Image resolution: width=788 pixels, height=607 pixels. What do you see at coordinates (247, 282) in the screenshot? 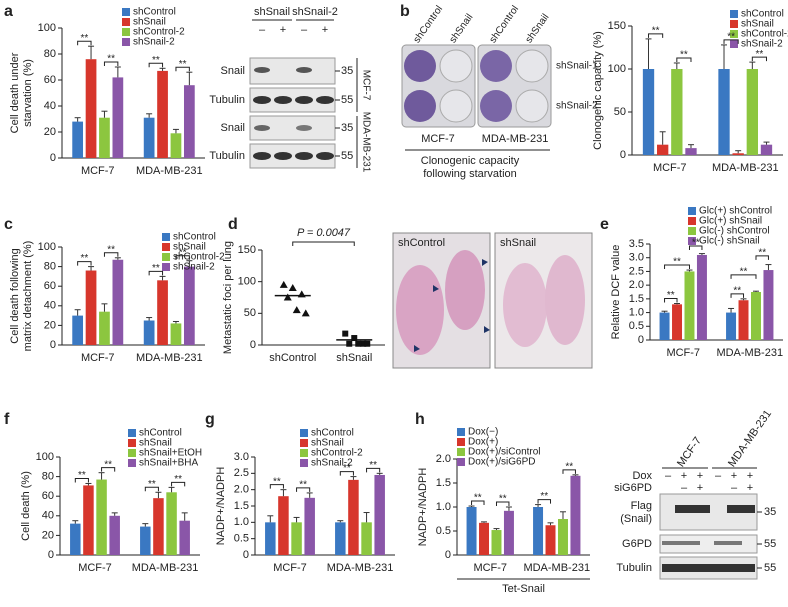
I see `y-tick-label: 100` at bounding box center [247, 282].